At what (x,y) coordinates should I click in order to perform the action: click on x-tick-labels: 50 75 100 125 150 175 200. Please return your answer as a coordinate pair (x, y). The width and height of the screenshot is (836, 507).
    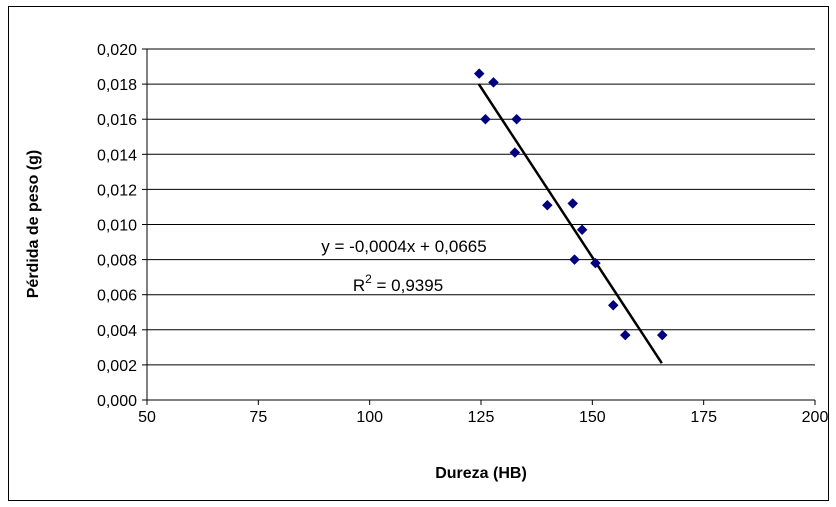
    Looking at the image, I should click on (483, 417).